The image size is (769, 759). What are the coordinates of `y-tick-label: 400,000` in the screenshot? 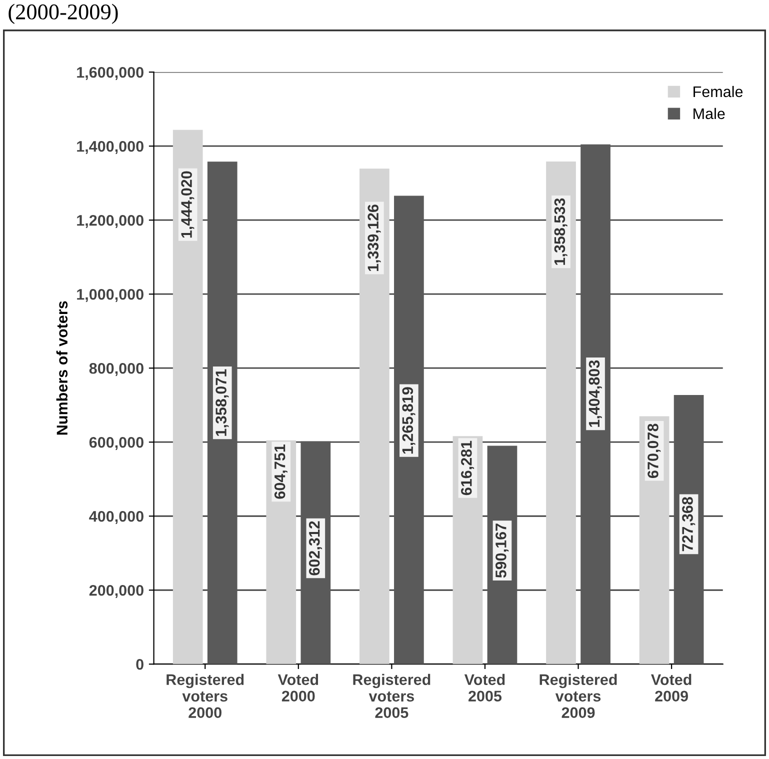 It's located at (116, 517).